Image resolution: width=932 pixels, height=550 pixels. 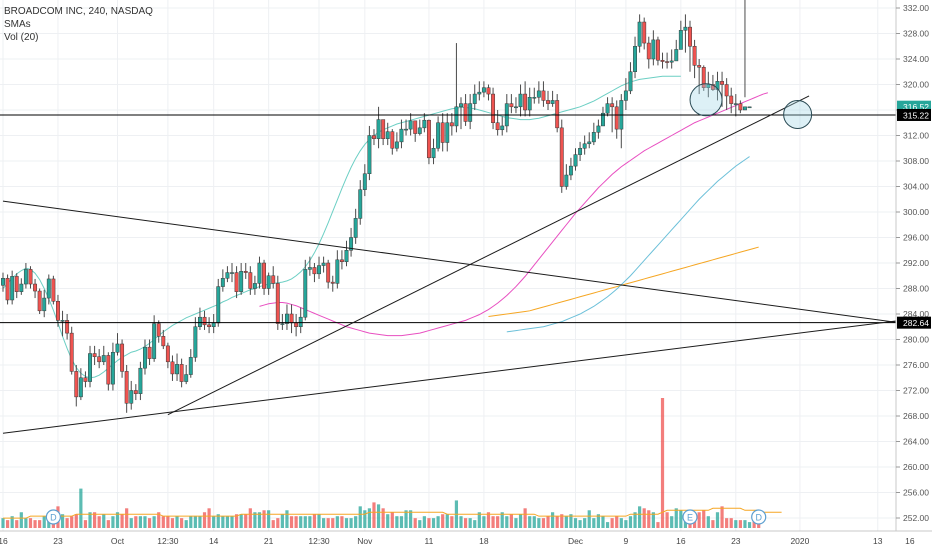 I want to click on symbol-title: BROADCOM INC, 240, NASDAQ, so click(x=78, y=11).